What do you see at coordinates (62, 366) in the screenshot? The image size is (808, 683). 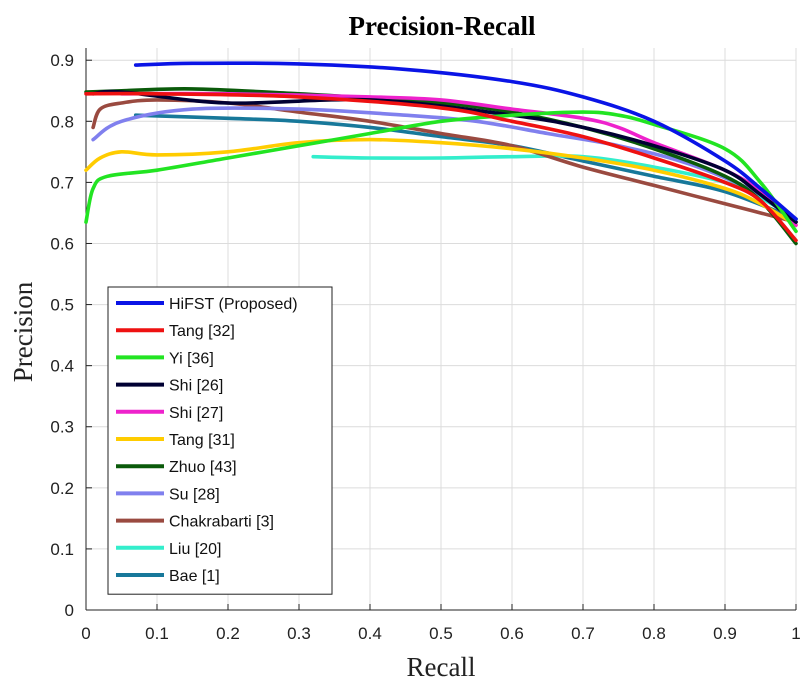 I see `y-tick-label: 0.4` at bounding box center [62, 366].